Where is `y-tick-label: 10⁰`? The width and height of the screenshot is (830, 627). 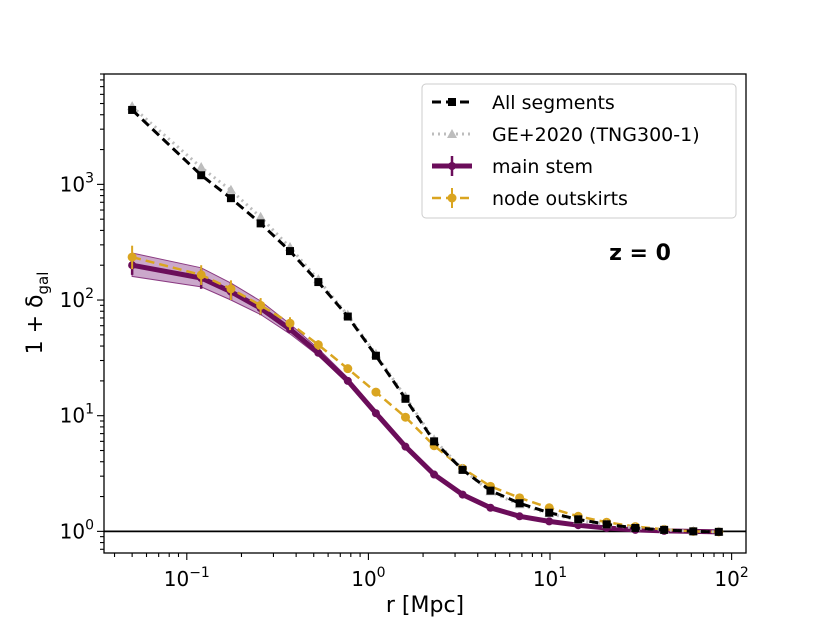 y-tick-label: 10⁰ is located at coordinates (77, 530).